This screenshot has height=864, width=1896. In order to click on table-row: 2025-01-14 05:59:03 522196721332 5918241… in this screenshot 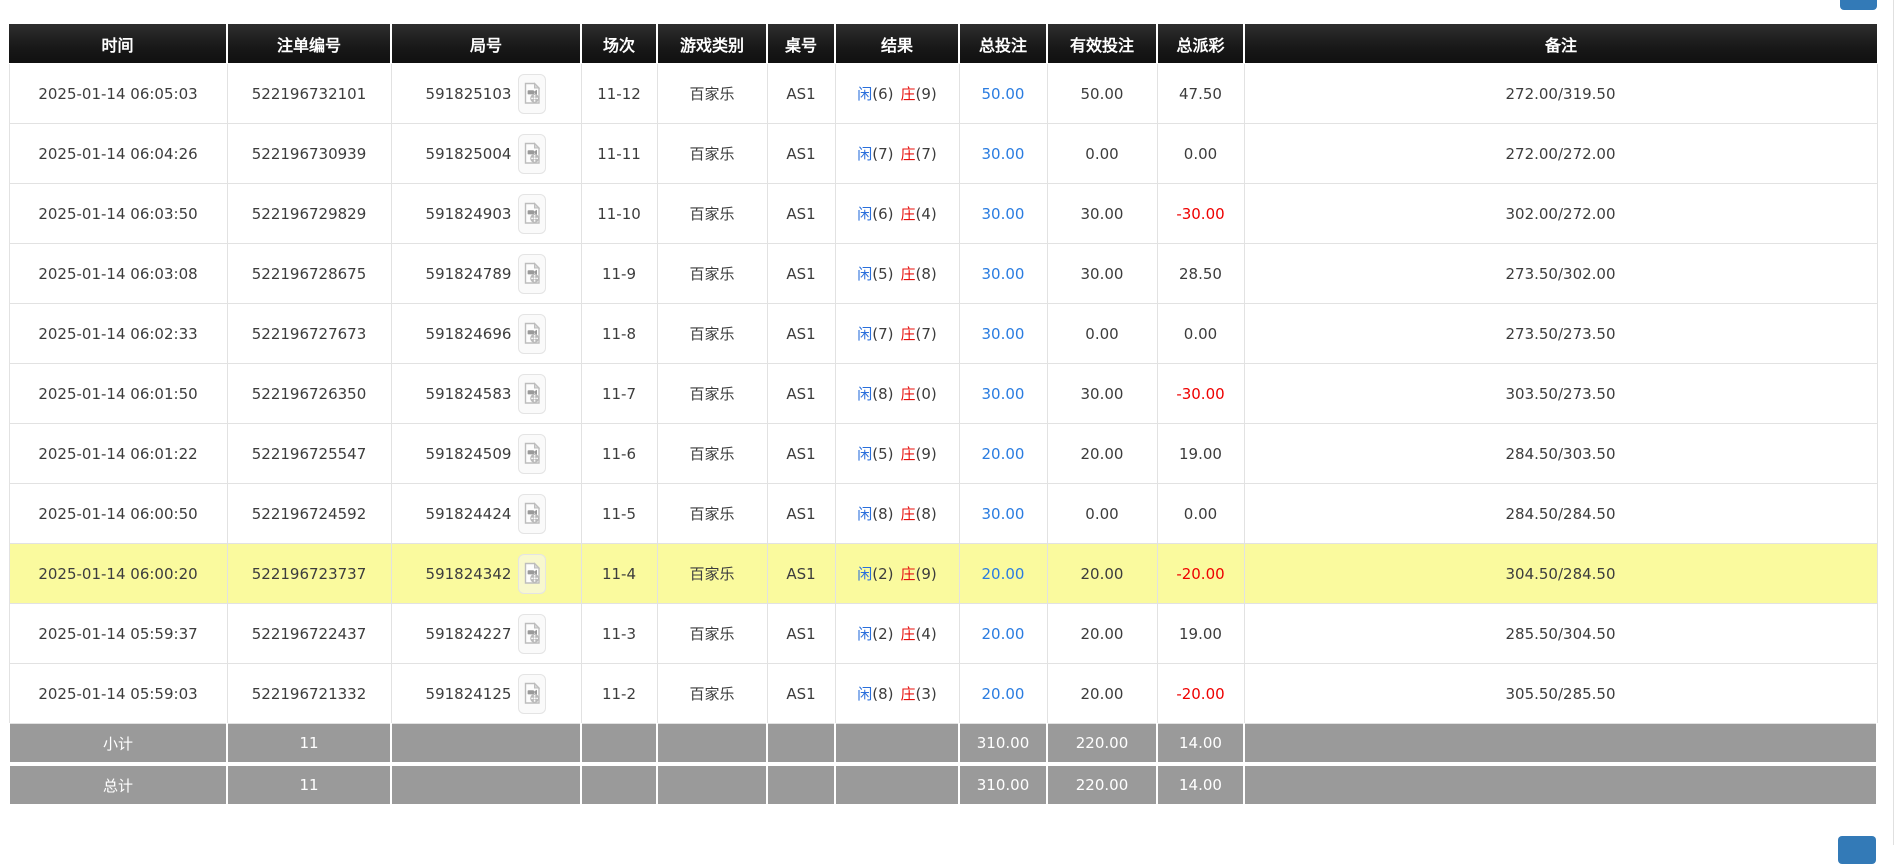, I will do `click(943, 693)`.